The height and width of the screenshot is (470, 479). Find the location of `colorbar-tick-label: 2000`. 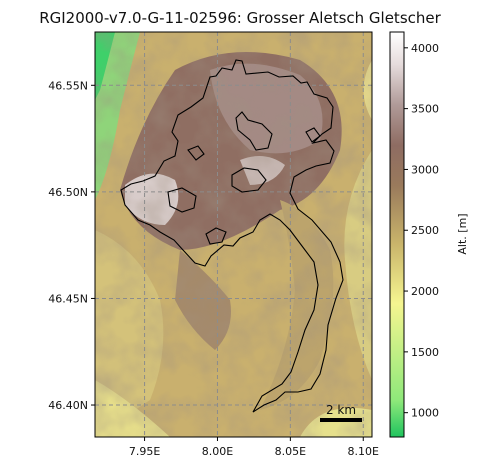

colorbar-tick-label: 2000 is located at coordinates (425, 291).